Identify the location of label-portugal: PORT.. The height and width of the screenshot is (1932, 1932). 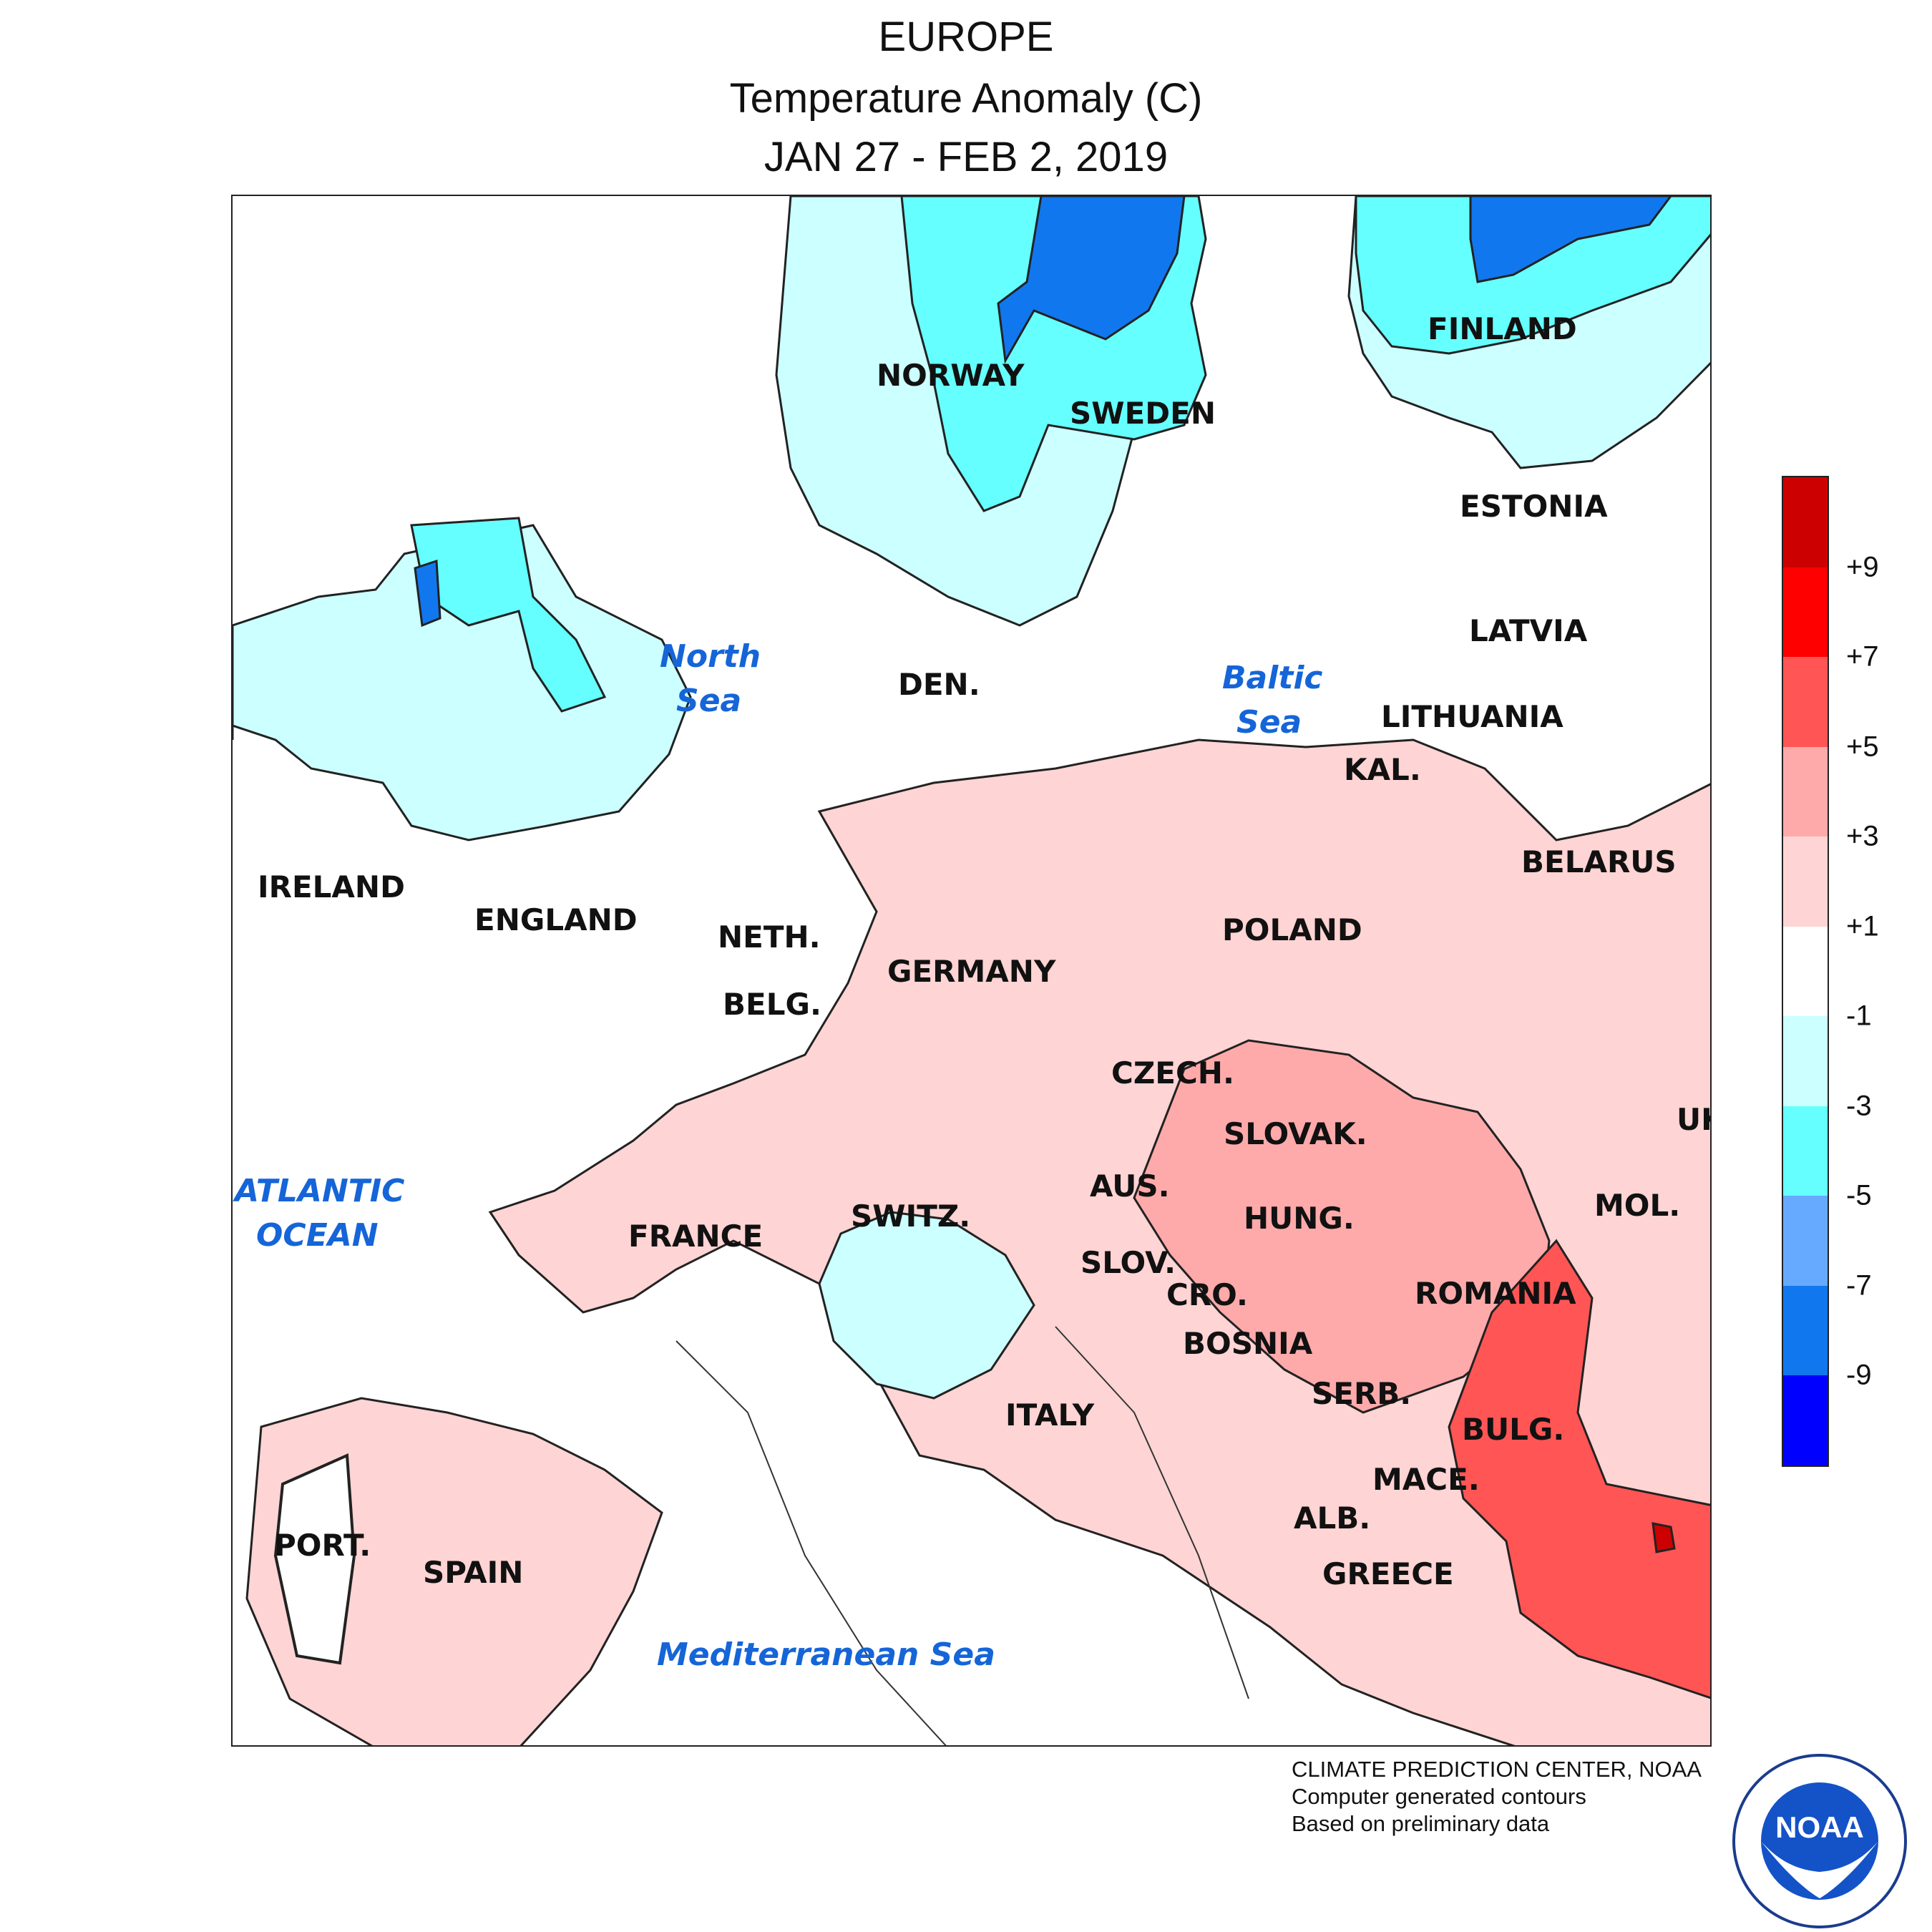
(322, 1546).